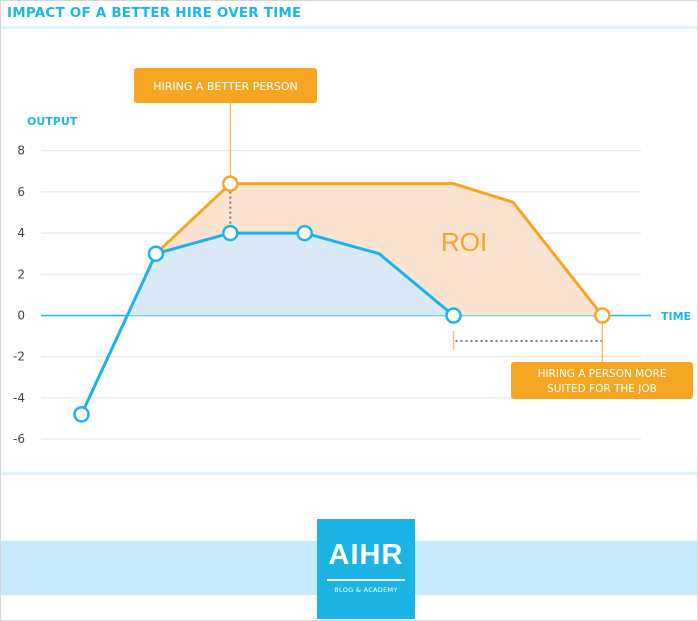  I want to click on series-line-orange, so click(379, 249).